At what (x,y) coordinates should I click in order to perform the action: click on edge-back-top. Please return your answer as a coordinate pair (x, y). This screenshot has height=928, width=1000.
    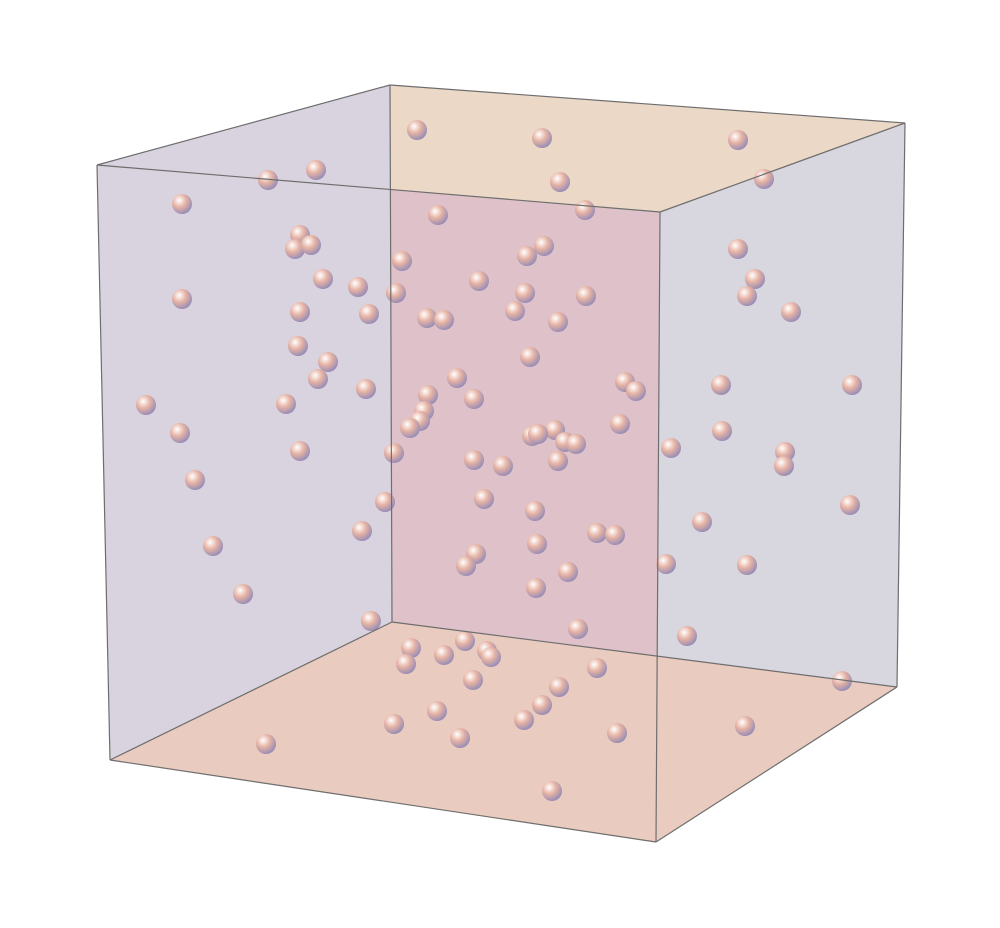
    Looking at the image, I should click on (647, 104).